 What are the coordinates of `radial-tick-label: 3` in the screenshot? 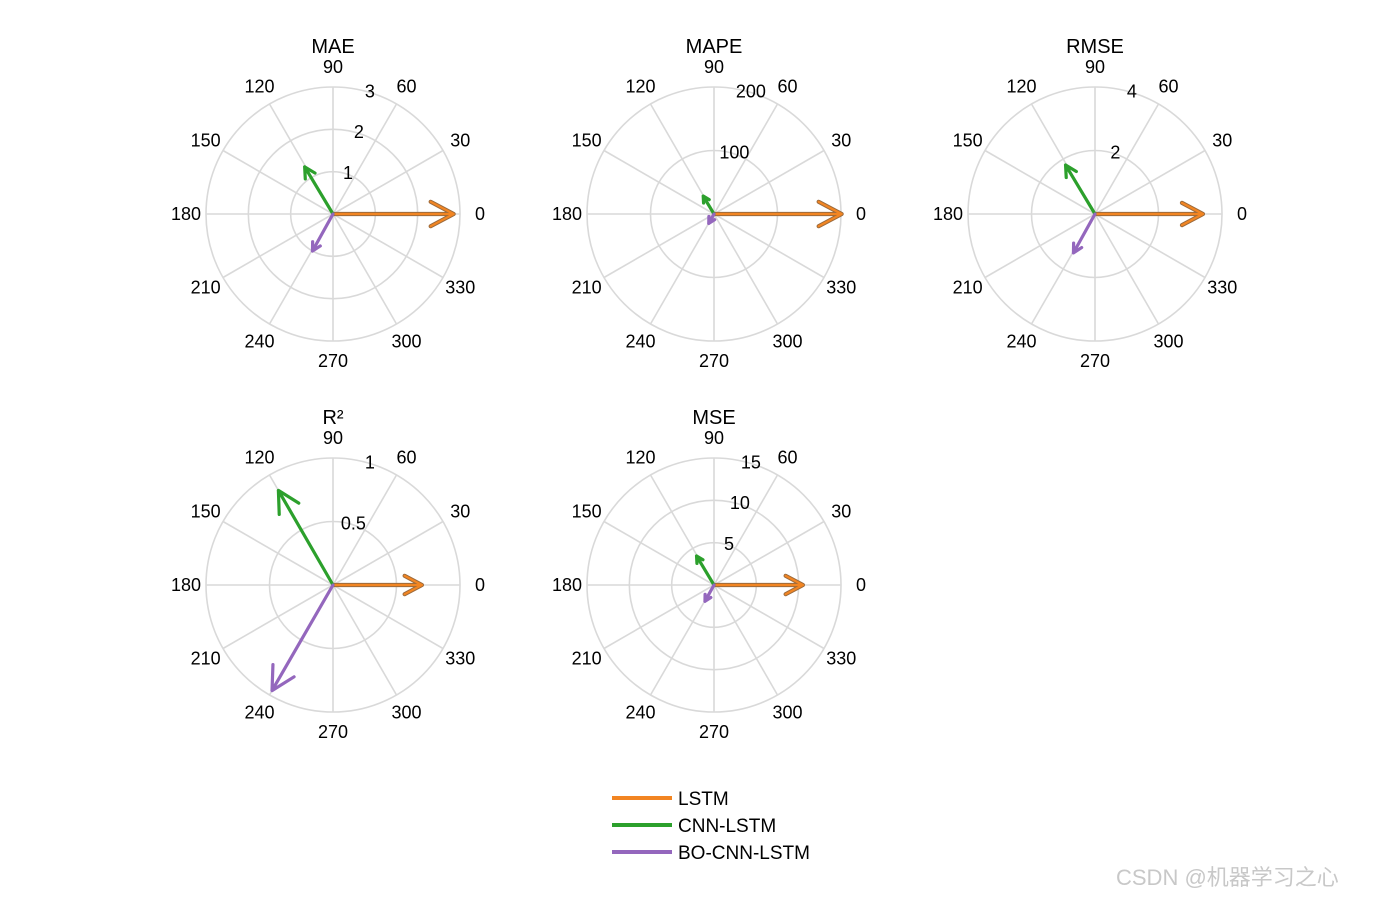 It's located at (370, 91).